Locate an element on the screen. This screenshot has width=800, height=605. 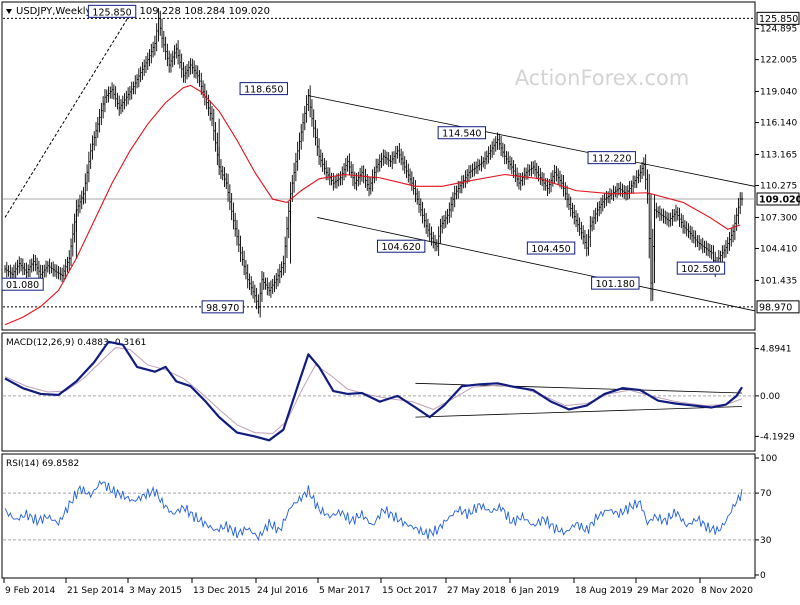
price-axis-flag: 109.020 is located at coordinates (779, 199).